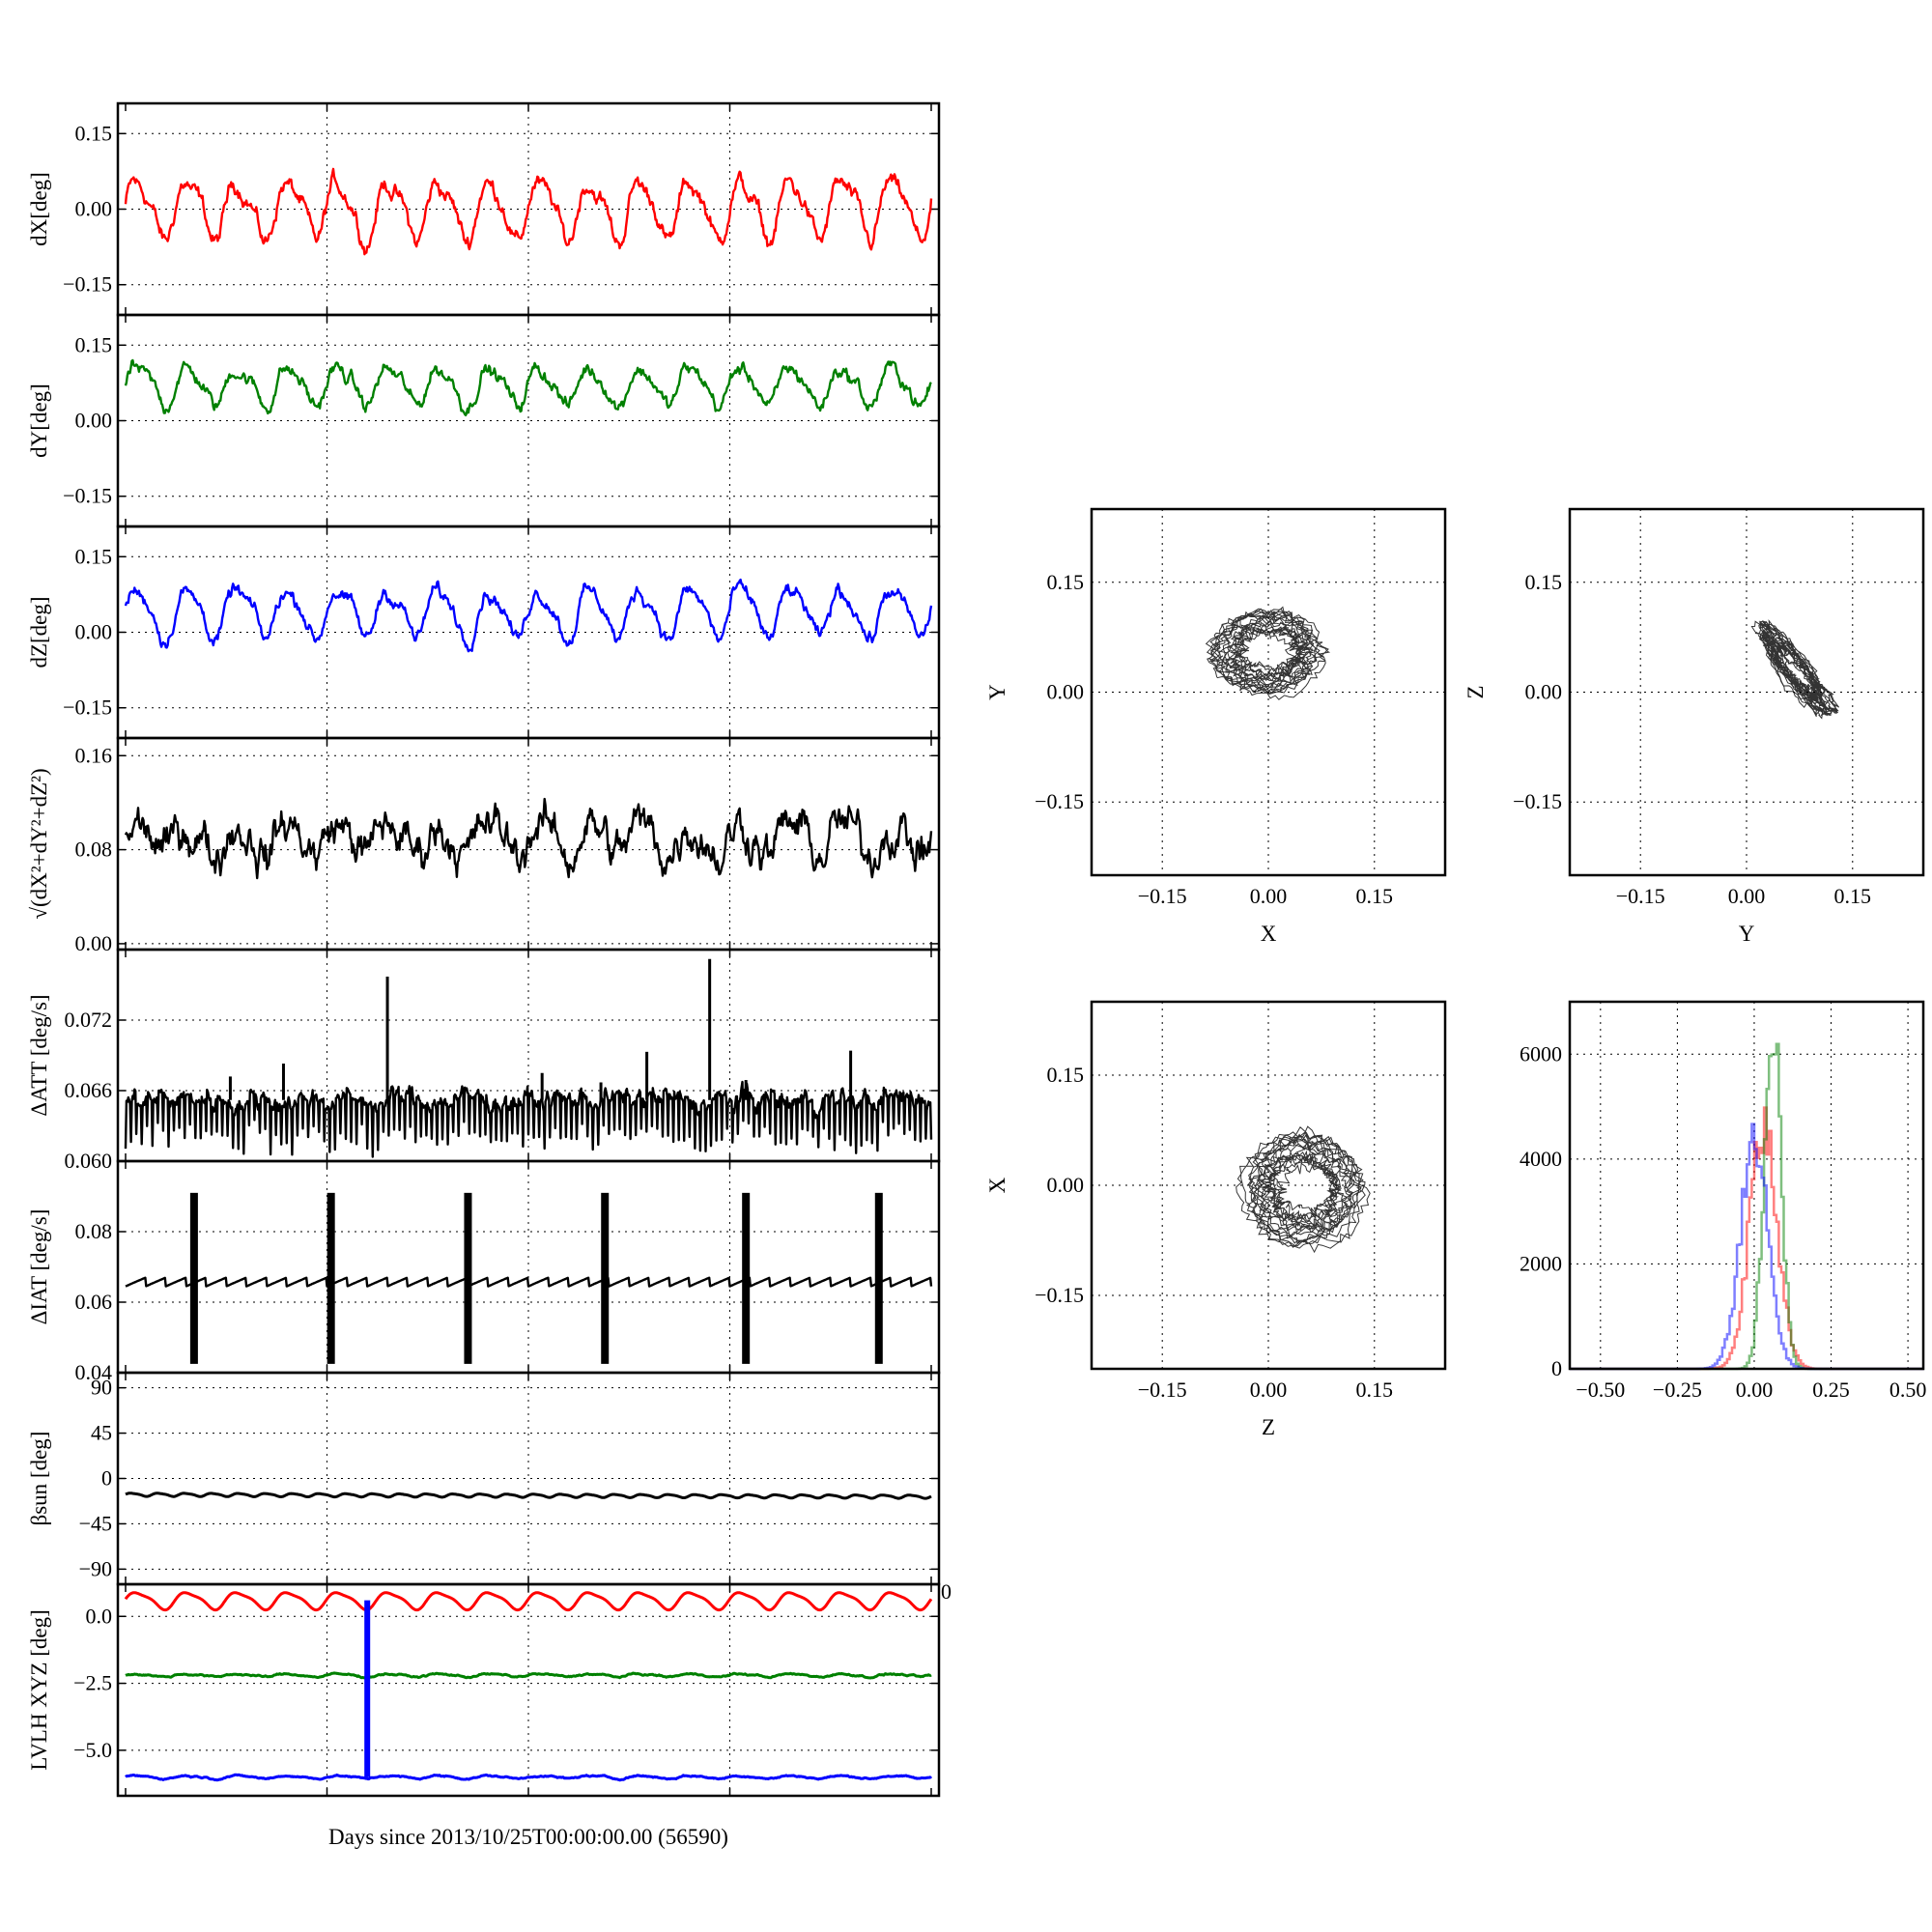  Describe the element at coordinates (1541, 1159) in the screenshot. I see `panel-hist-ytick-label: 4000` at that location.